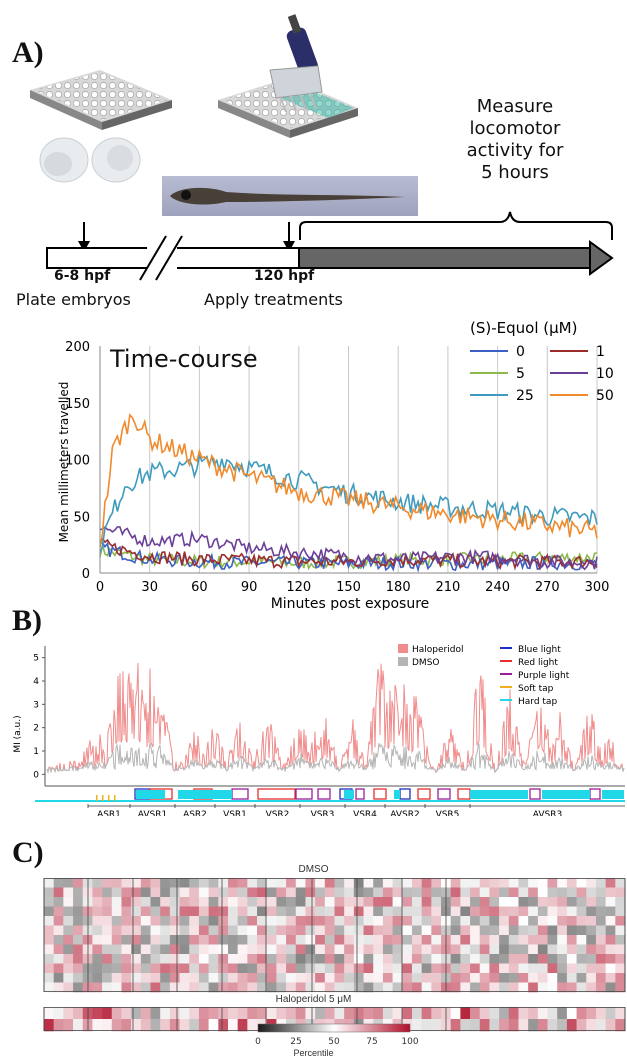 The height and width of the screenshot is (1059, 627). Describe the element at coordinates (542, 374) in the screenshot. I see `legend: 0 1 5 10 25 50` at that location.